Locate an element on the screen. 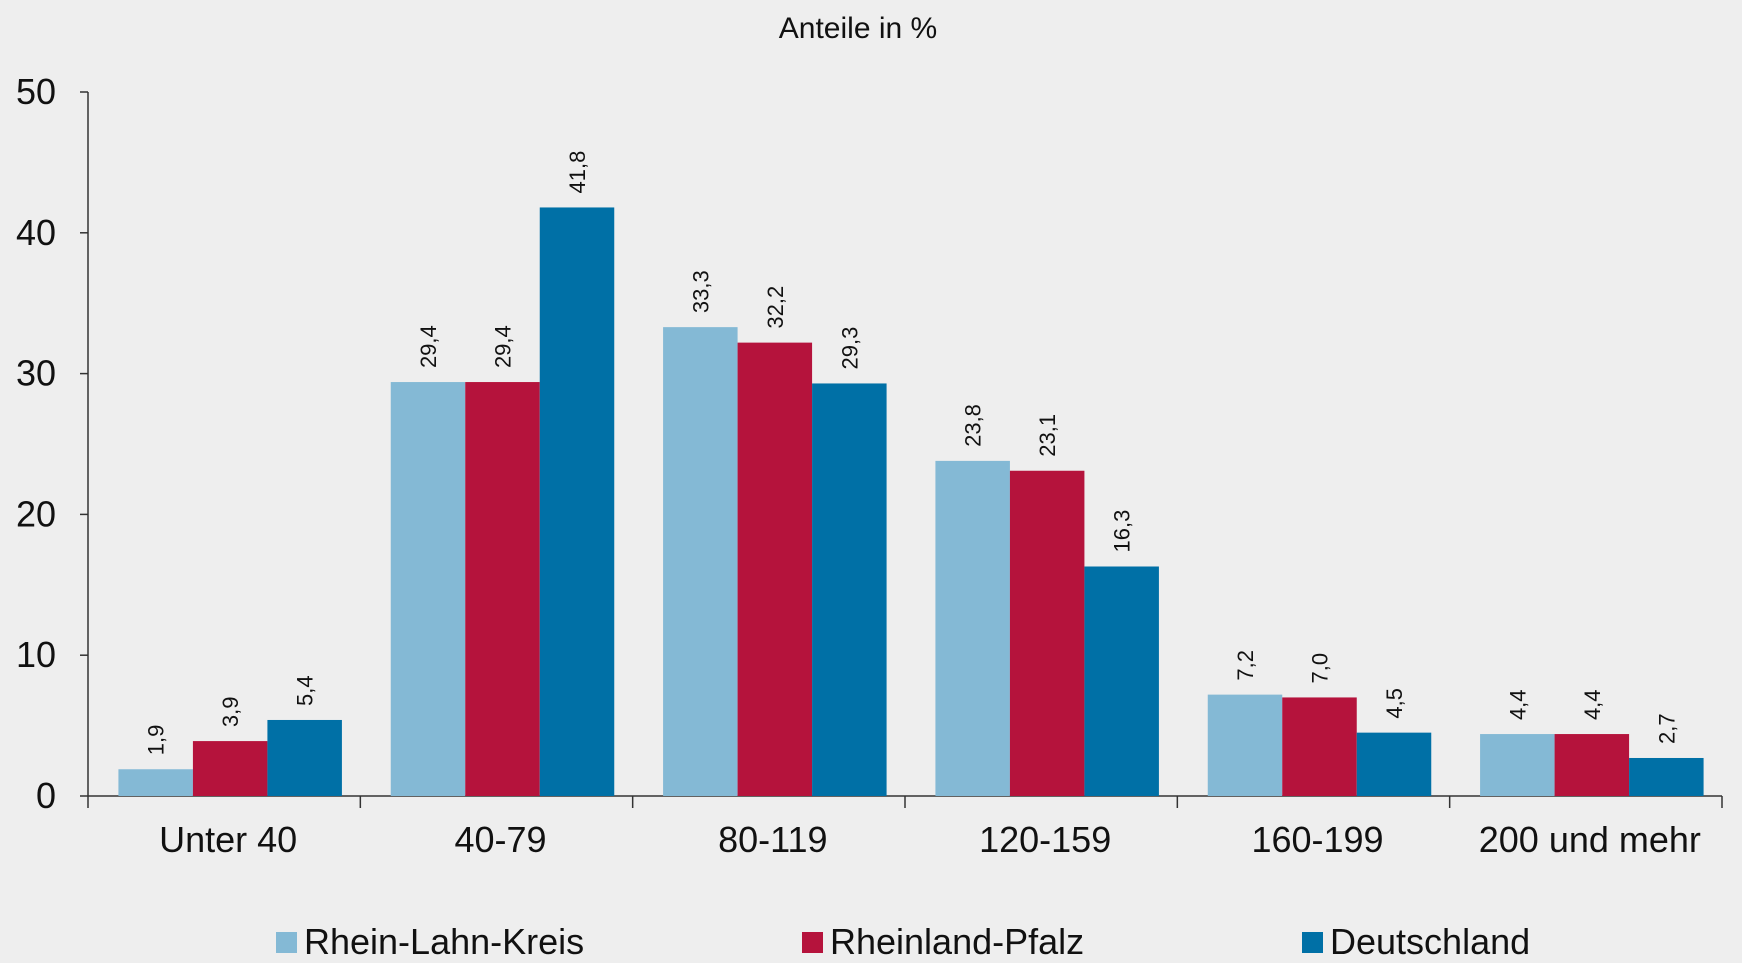 This screenshot has width=1742, height=963. data-label: 23,8 is located at coordinates (973, 425).